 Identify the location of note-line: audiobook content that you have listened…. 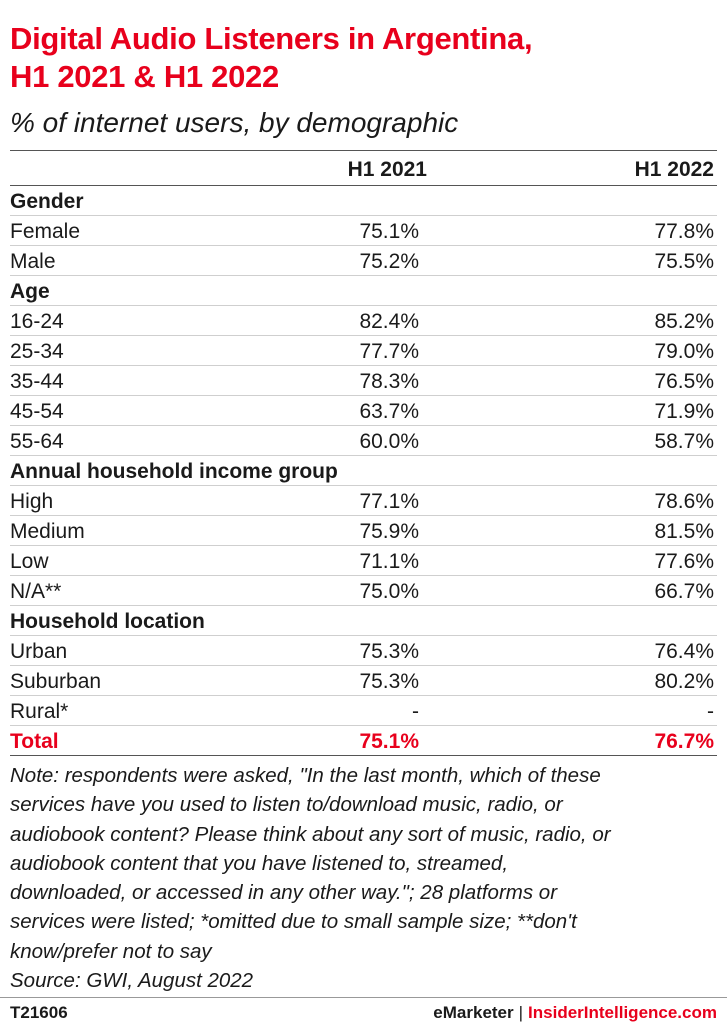
(259, 863).